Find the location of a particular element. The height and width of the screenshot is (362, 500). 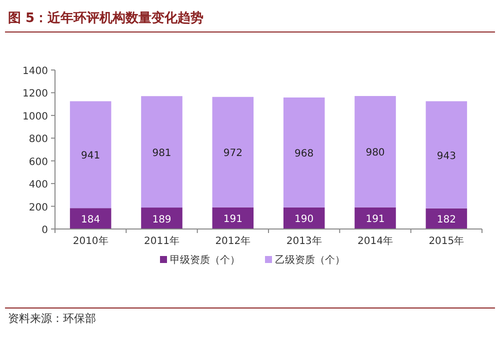

data-label: 981 is located at coordinates (162, 153).